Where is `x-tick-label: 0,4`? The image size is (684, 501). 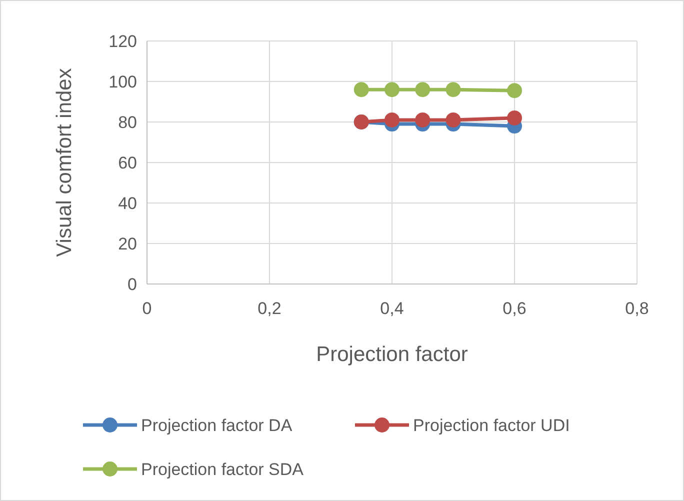 x-tick-label: 0,4 is located at coordinates (392, 308).